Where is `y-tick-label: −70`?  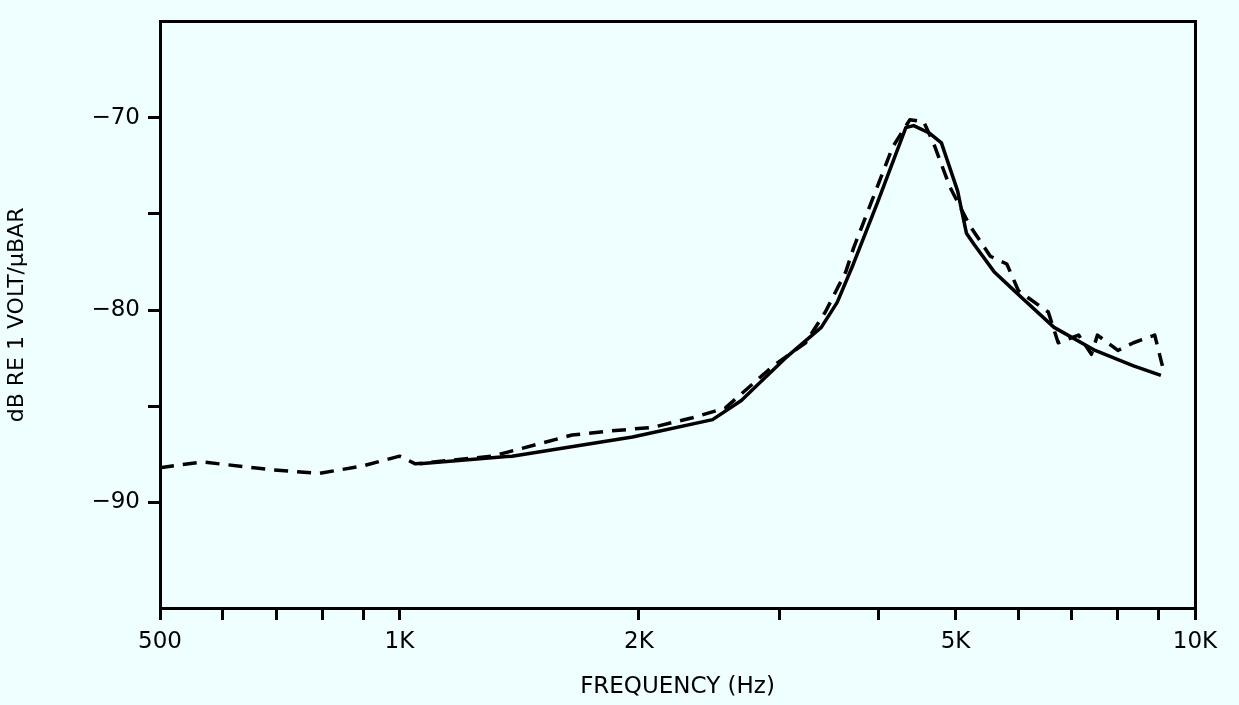
y-tick-label: −70 is located at coordinates (115, 115).